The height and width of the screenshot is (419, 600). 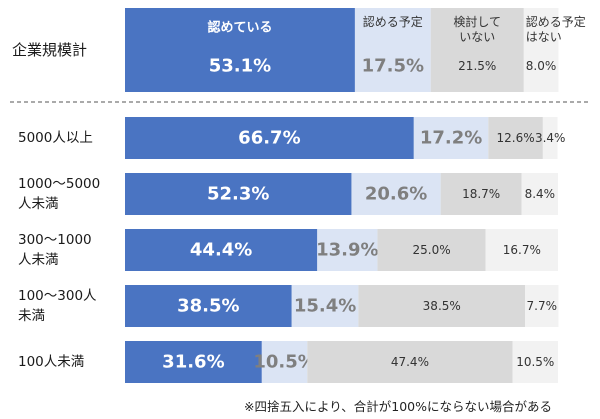 I want to click on data-label: 8.4%, so click(x=540, y=194).